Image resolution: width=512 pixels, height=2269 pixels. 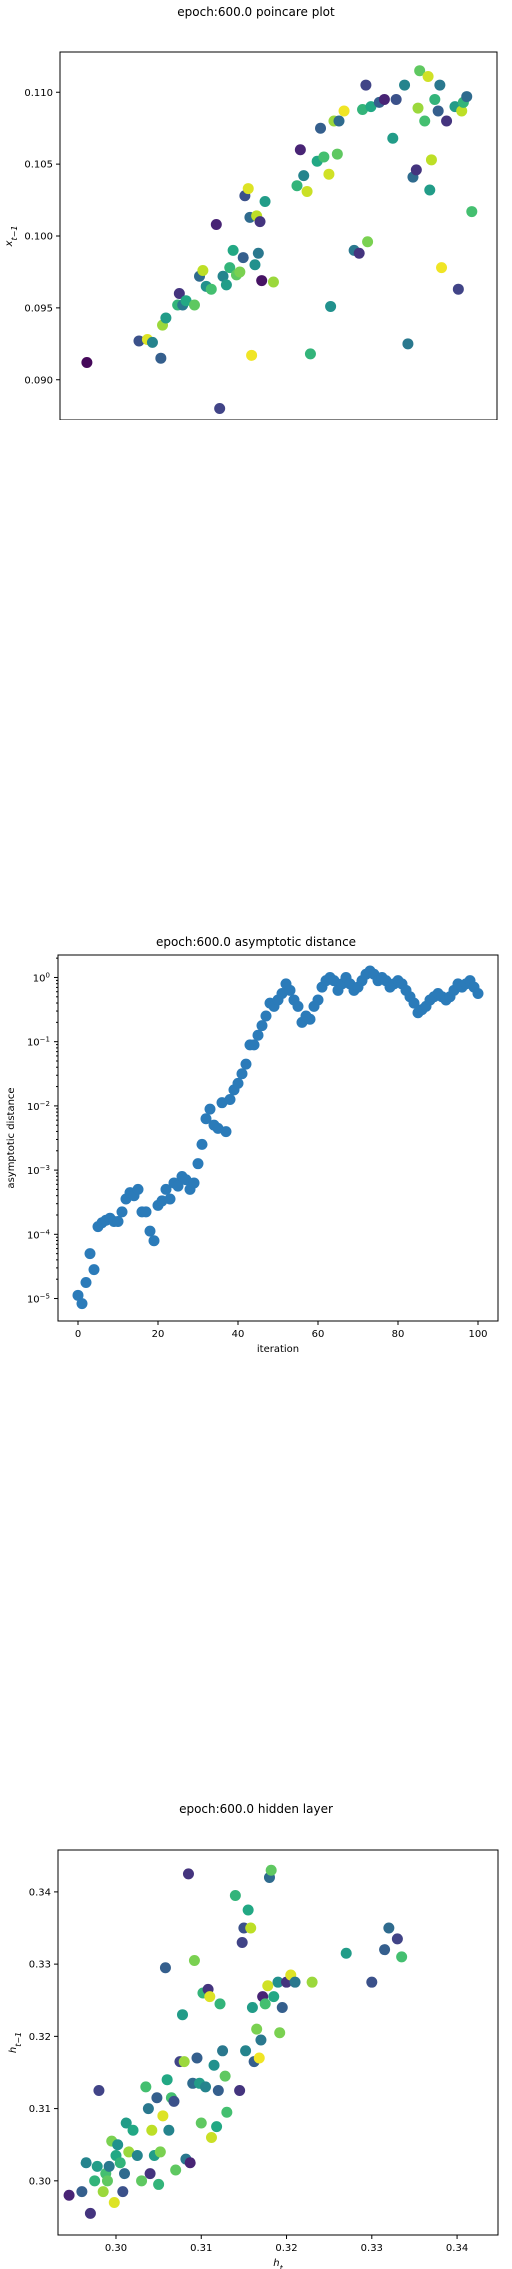 I want to click on y-tick-label: 0.33, so click(x=40, y=1965).